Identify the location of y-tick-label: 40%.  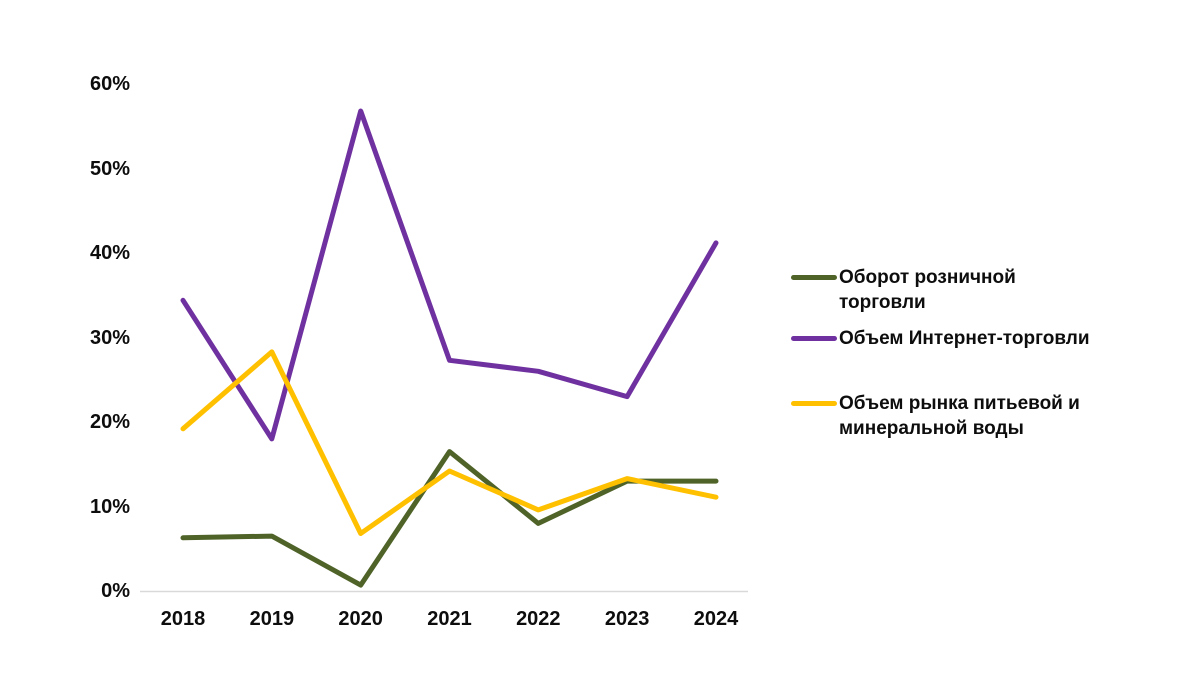
(109, 253).